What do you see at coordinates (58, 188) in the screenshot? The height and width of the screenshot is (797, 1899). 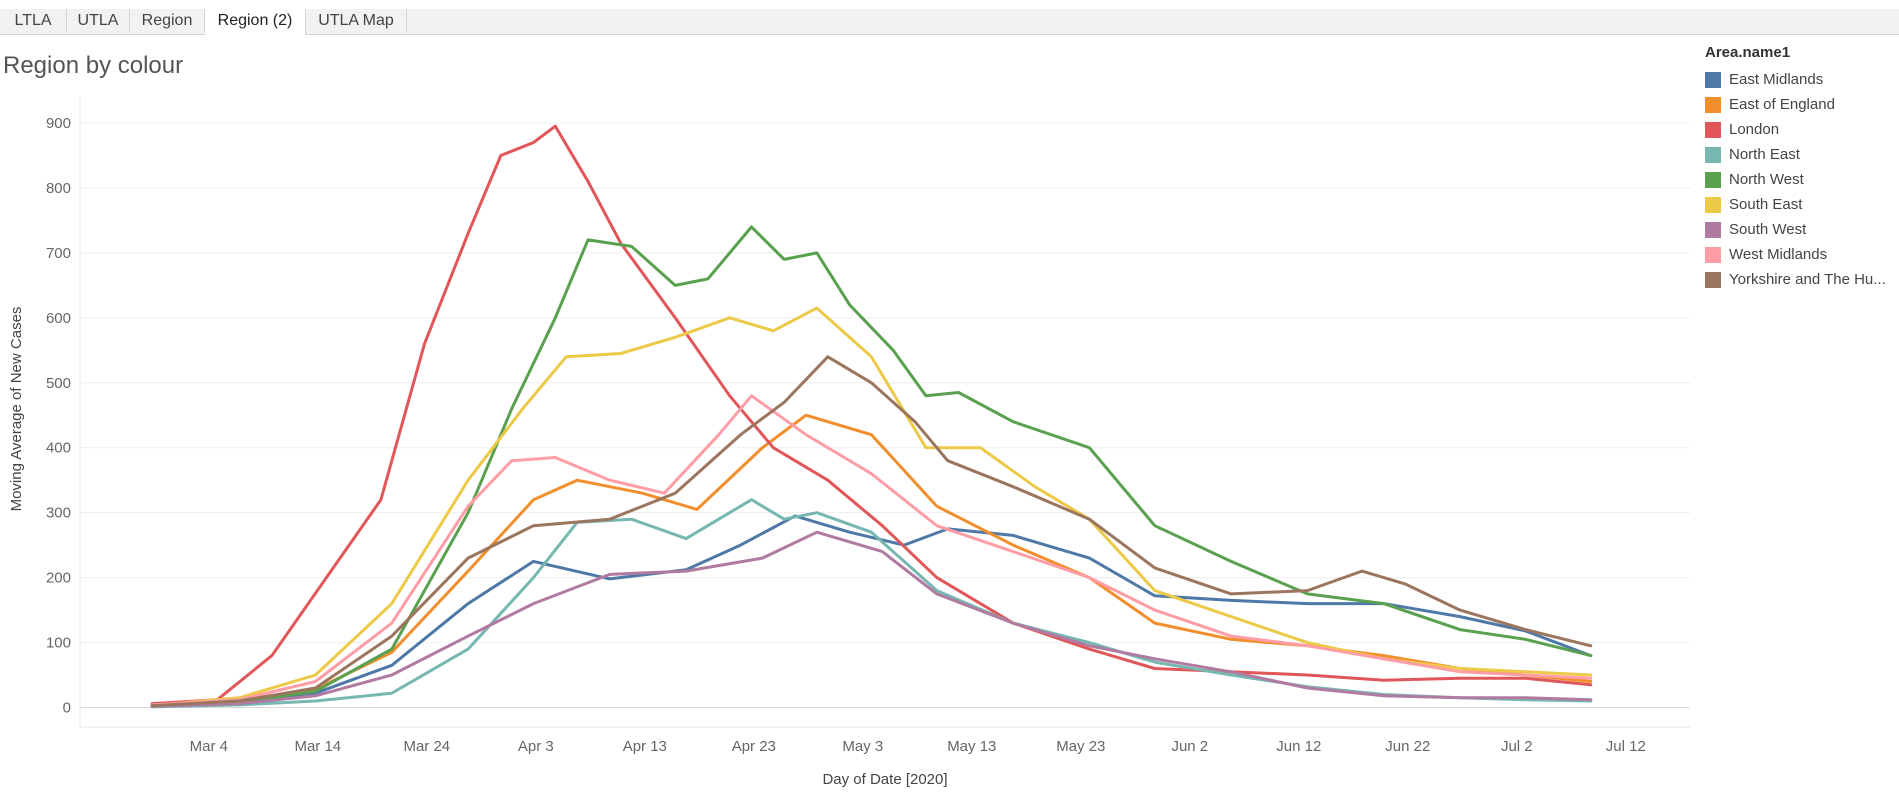 I see `y-tick-label: 800` at bounding box center [58, 188].